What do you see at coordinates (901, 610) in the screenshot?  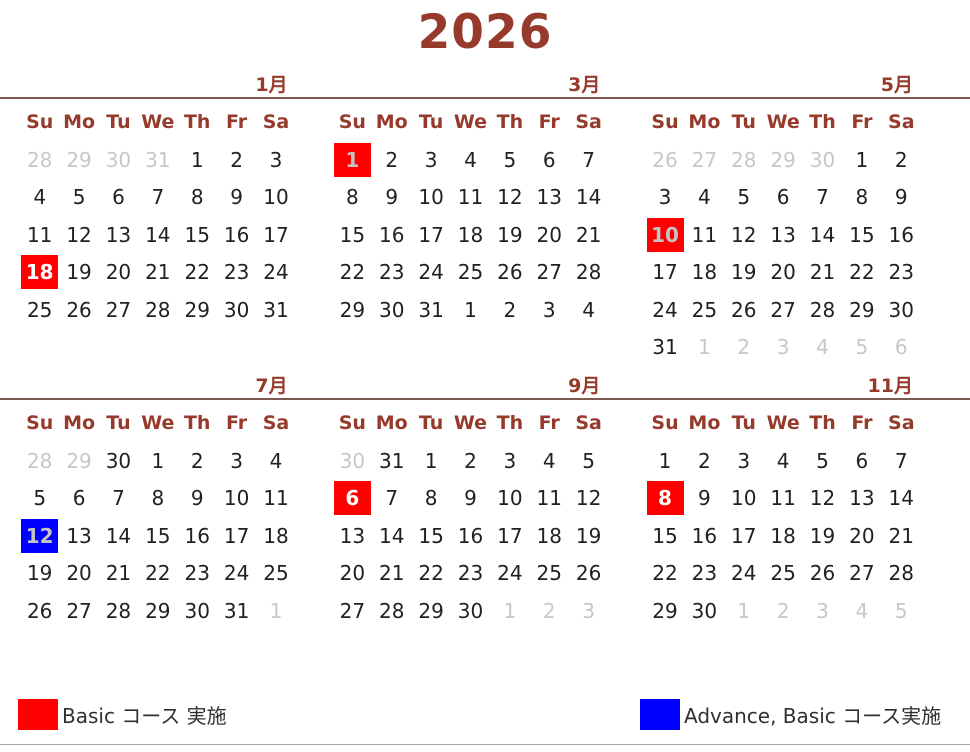 I see `date-number: 5` at bounding box center [901, 610].